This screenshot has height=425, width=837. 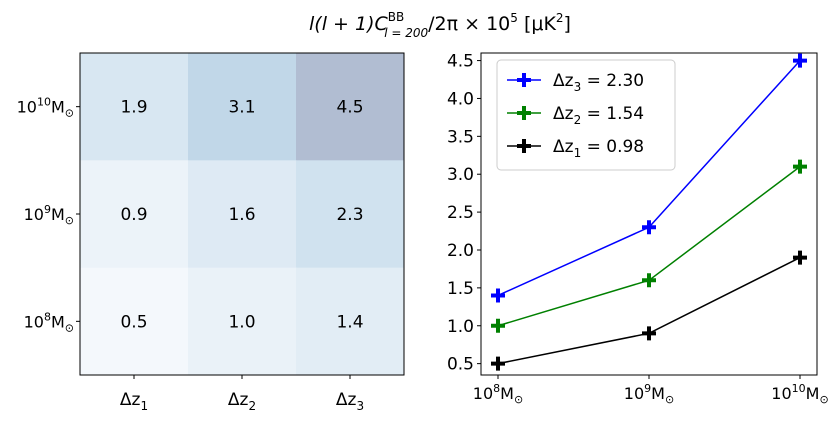 I want to click on heatmap-x-tick-label: Δz2, so click(x=242, y=401).